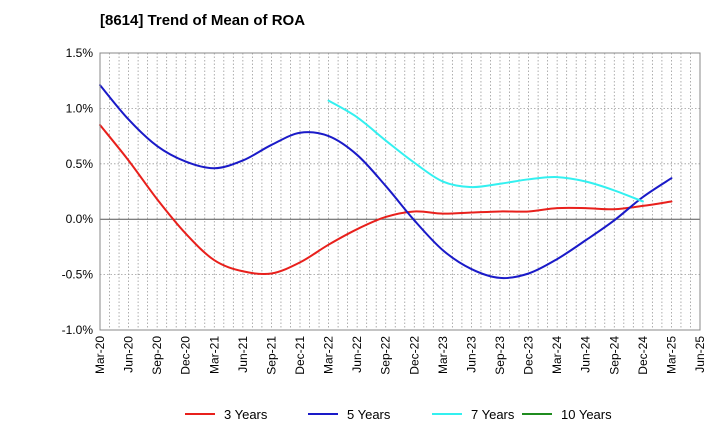 The image size is (720, 440). What do you see at coordinates (129, 354) in the screenshot?
I see `x-tick-label: Jun-20` at bounding box center [129, 354].